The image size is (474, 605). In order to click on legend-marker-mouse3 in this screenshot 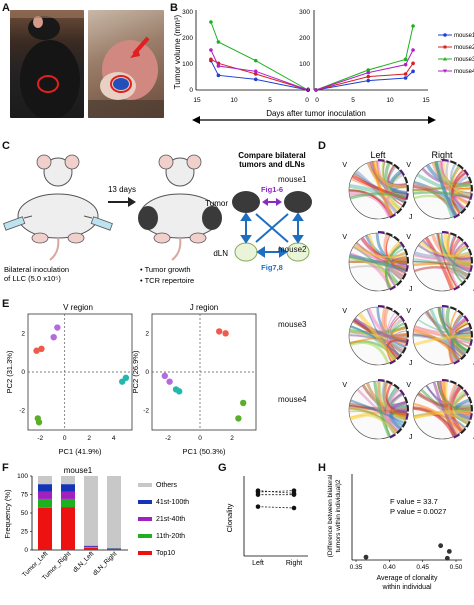, I will do `click(445, 59)`.